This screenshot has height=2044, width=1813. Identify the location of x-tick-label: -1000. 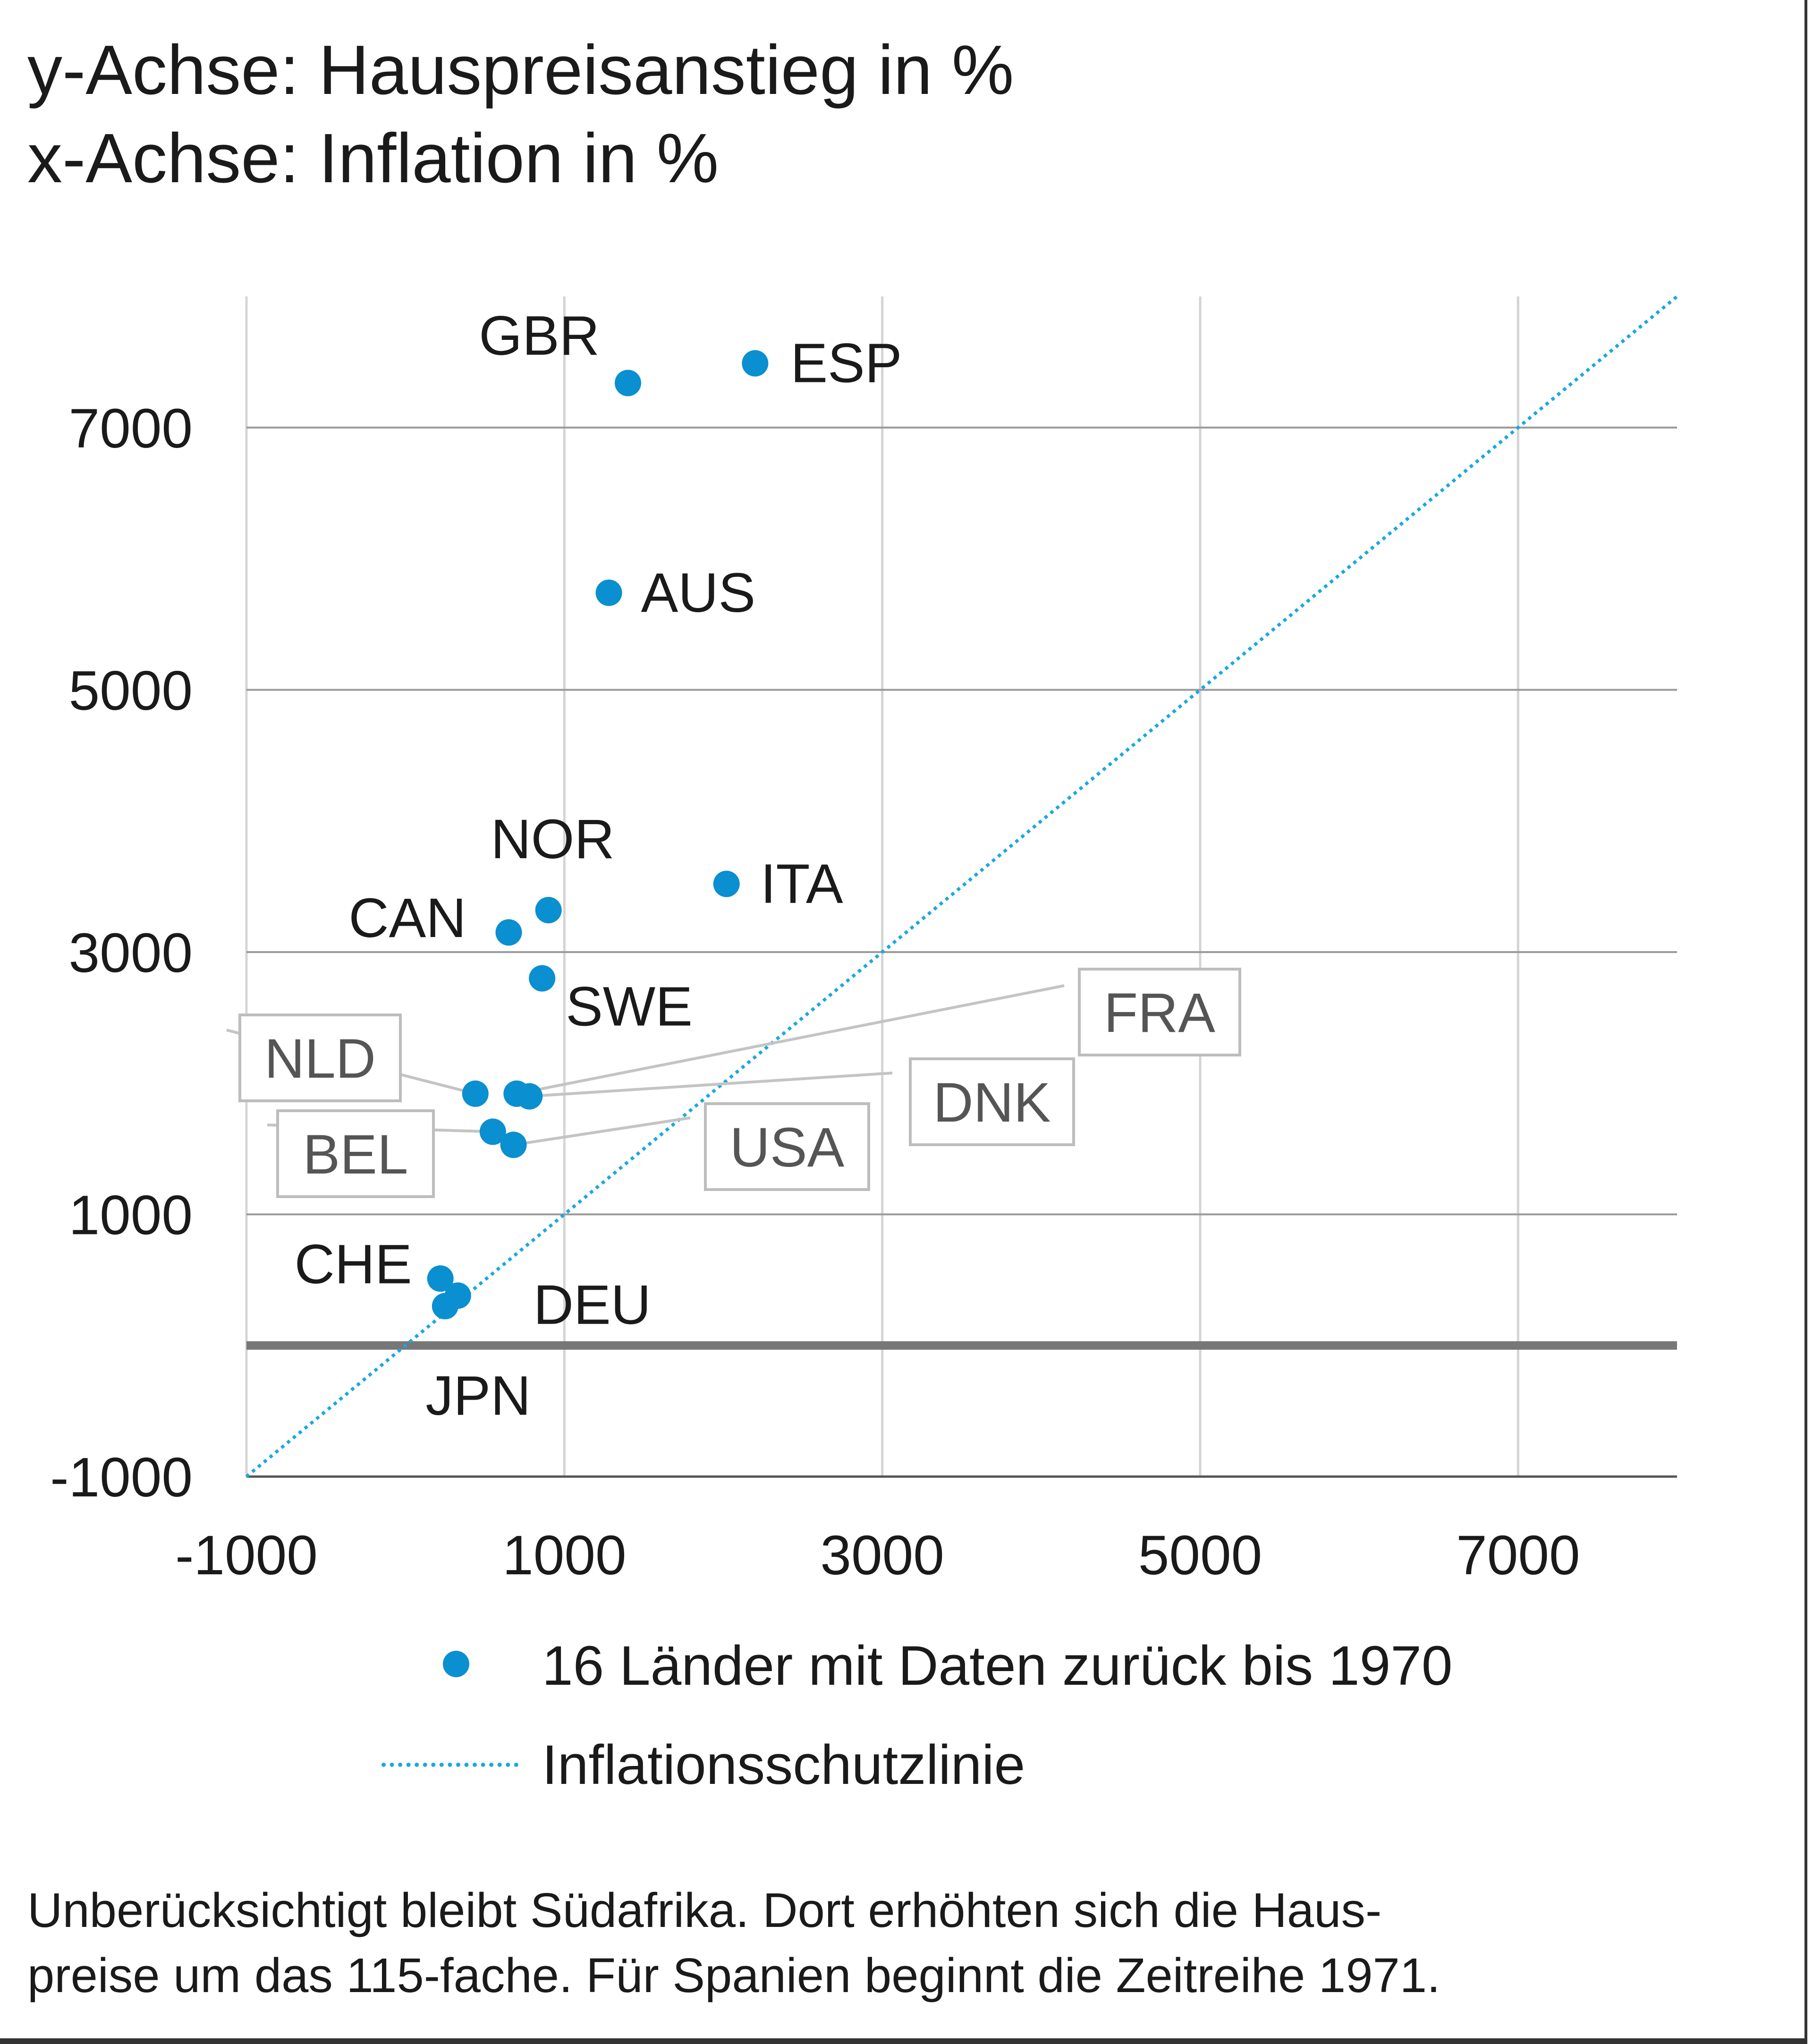
(246, 1556).